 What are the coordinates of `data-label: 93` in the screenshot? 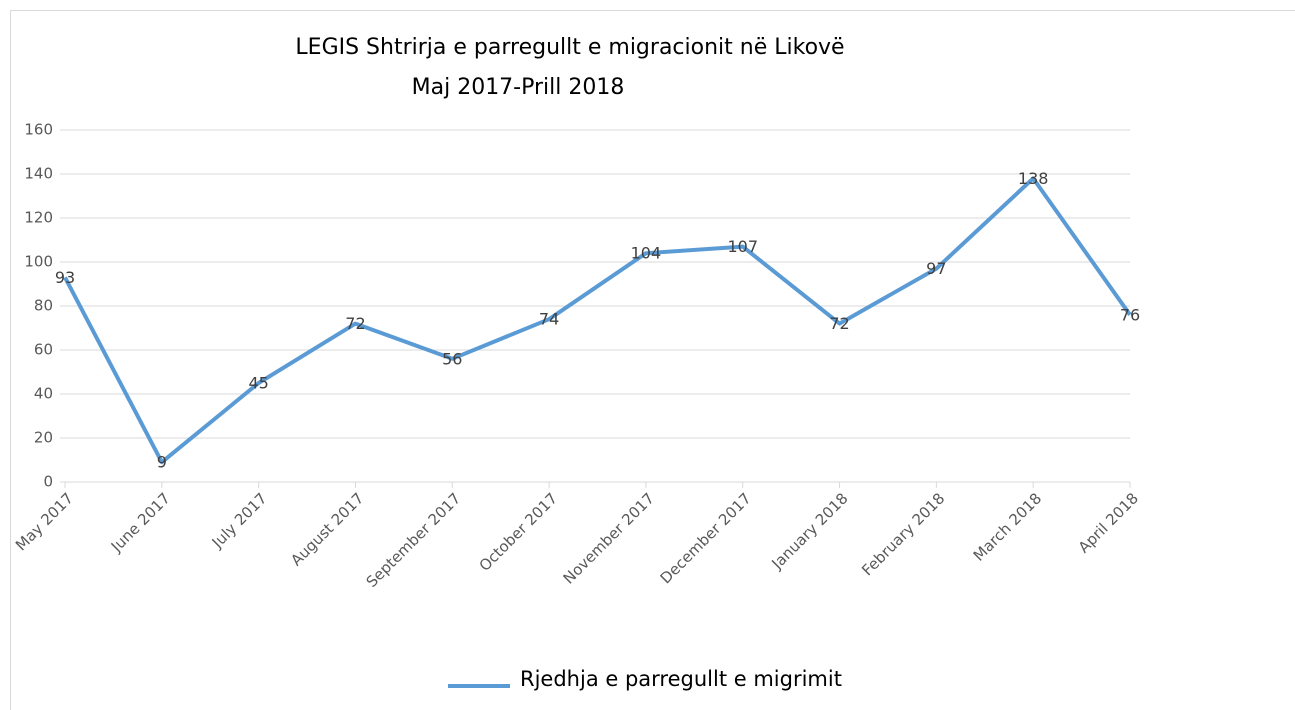 It's located at (65, 277).